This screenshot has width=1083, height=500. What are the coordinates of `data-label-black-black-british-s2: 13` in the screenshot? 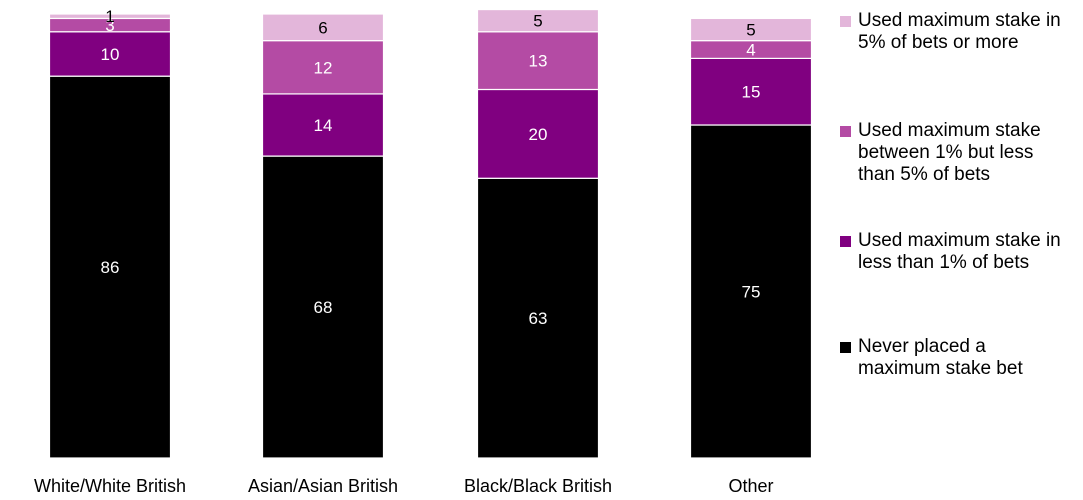 It's located at (538, 61).